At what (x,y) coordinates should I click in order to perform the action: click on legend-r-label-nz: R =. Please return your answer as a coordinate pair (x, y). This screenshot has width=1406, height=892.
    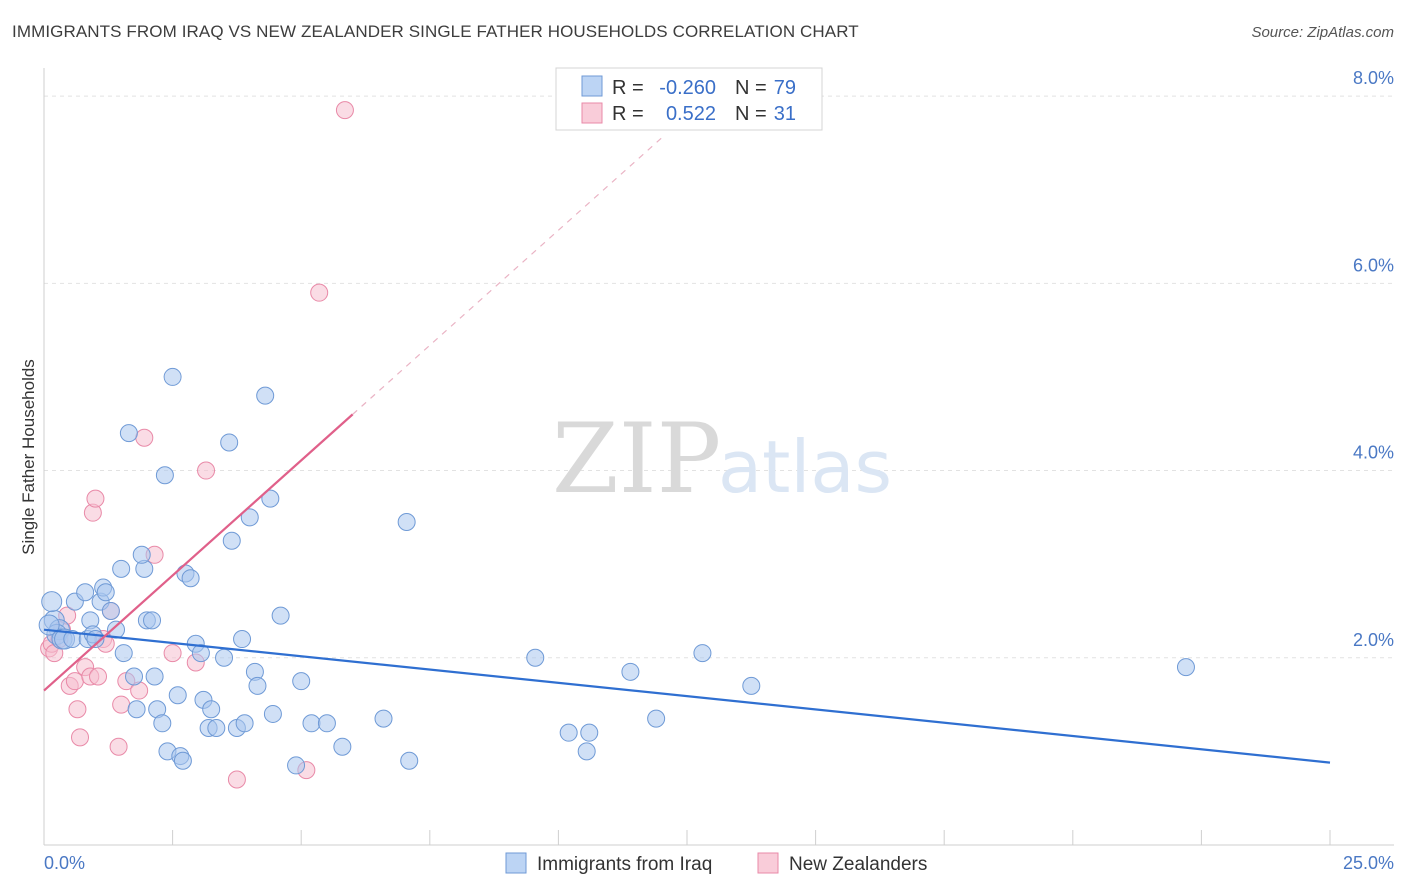
    Looking at the image, I should click on (628, 114).